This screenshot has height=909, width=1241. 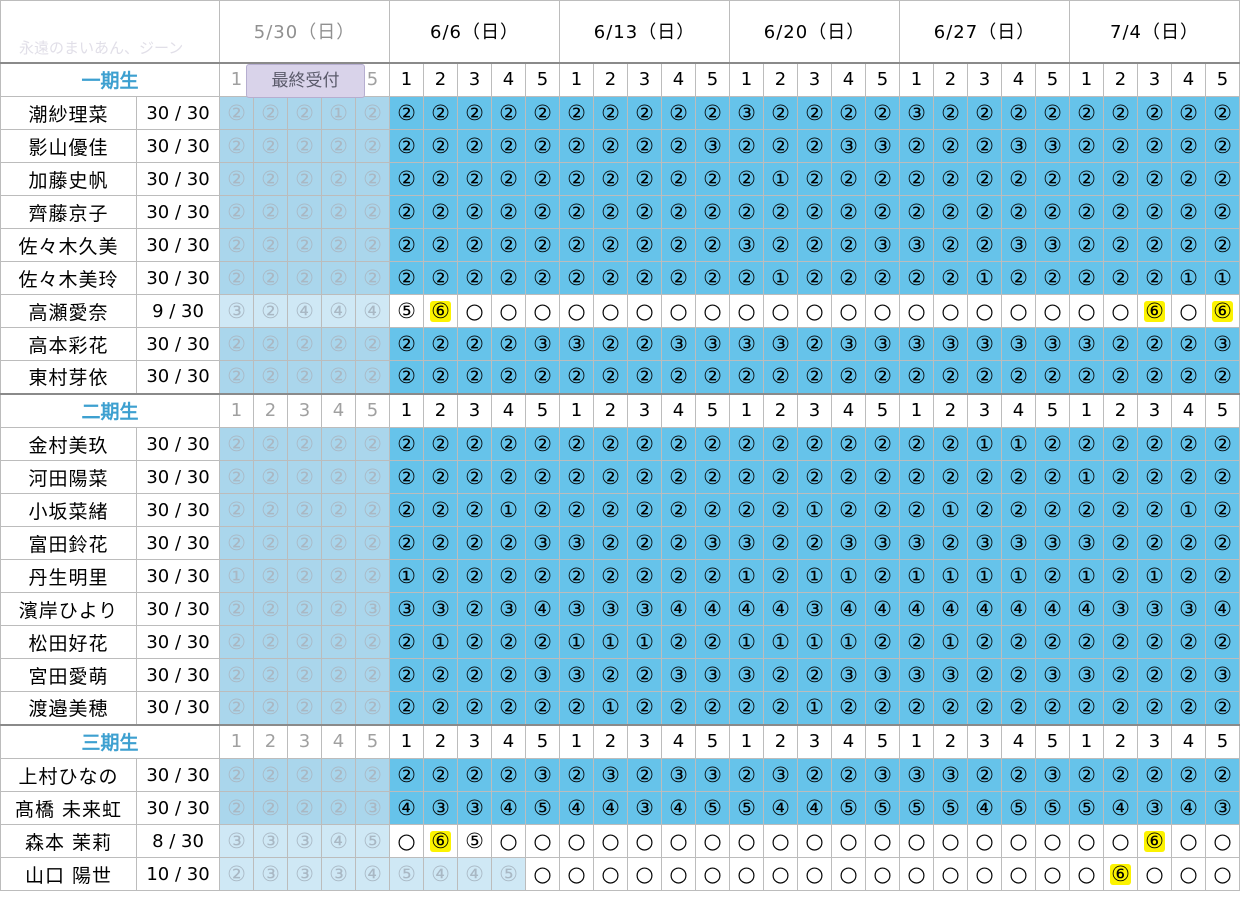 What do you see at coordinates (68, 708) in the screenshot?
I see `member-name: 渡邉美穂` at bounding box center [68, 708].